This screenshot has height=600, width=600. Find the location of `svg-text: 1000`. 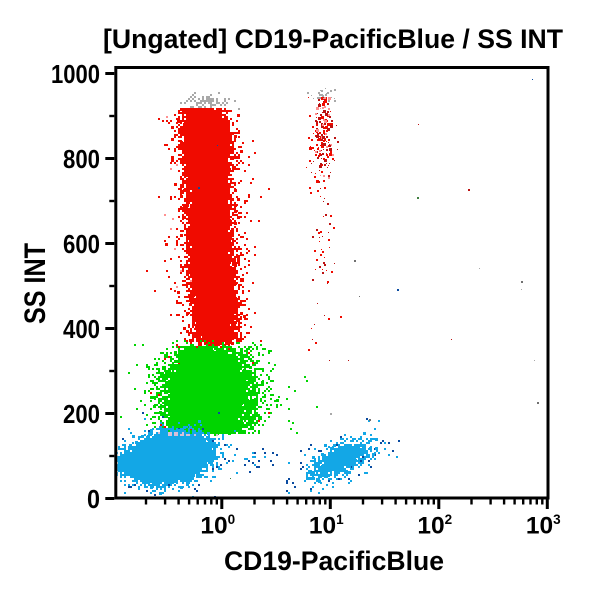

svg-text: 1000 is located at coordinates (75, 75).